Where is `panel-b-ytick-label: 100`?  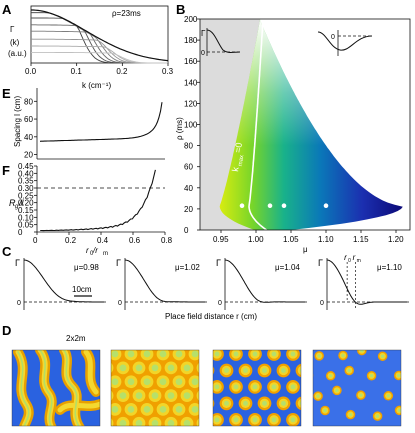
panel-b-ytick-label: 100 is located at coordinates (191, 125).